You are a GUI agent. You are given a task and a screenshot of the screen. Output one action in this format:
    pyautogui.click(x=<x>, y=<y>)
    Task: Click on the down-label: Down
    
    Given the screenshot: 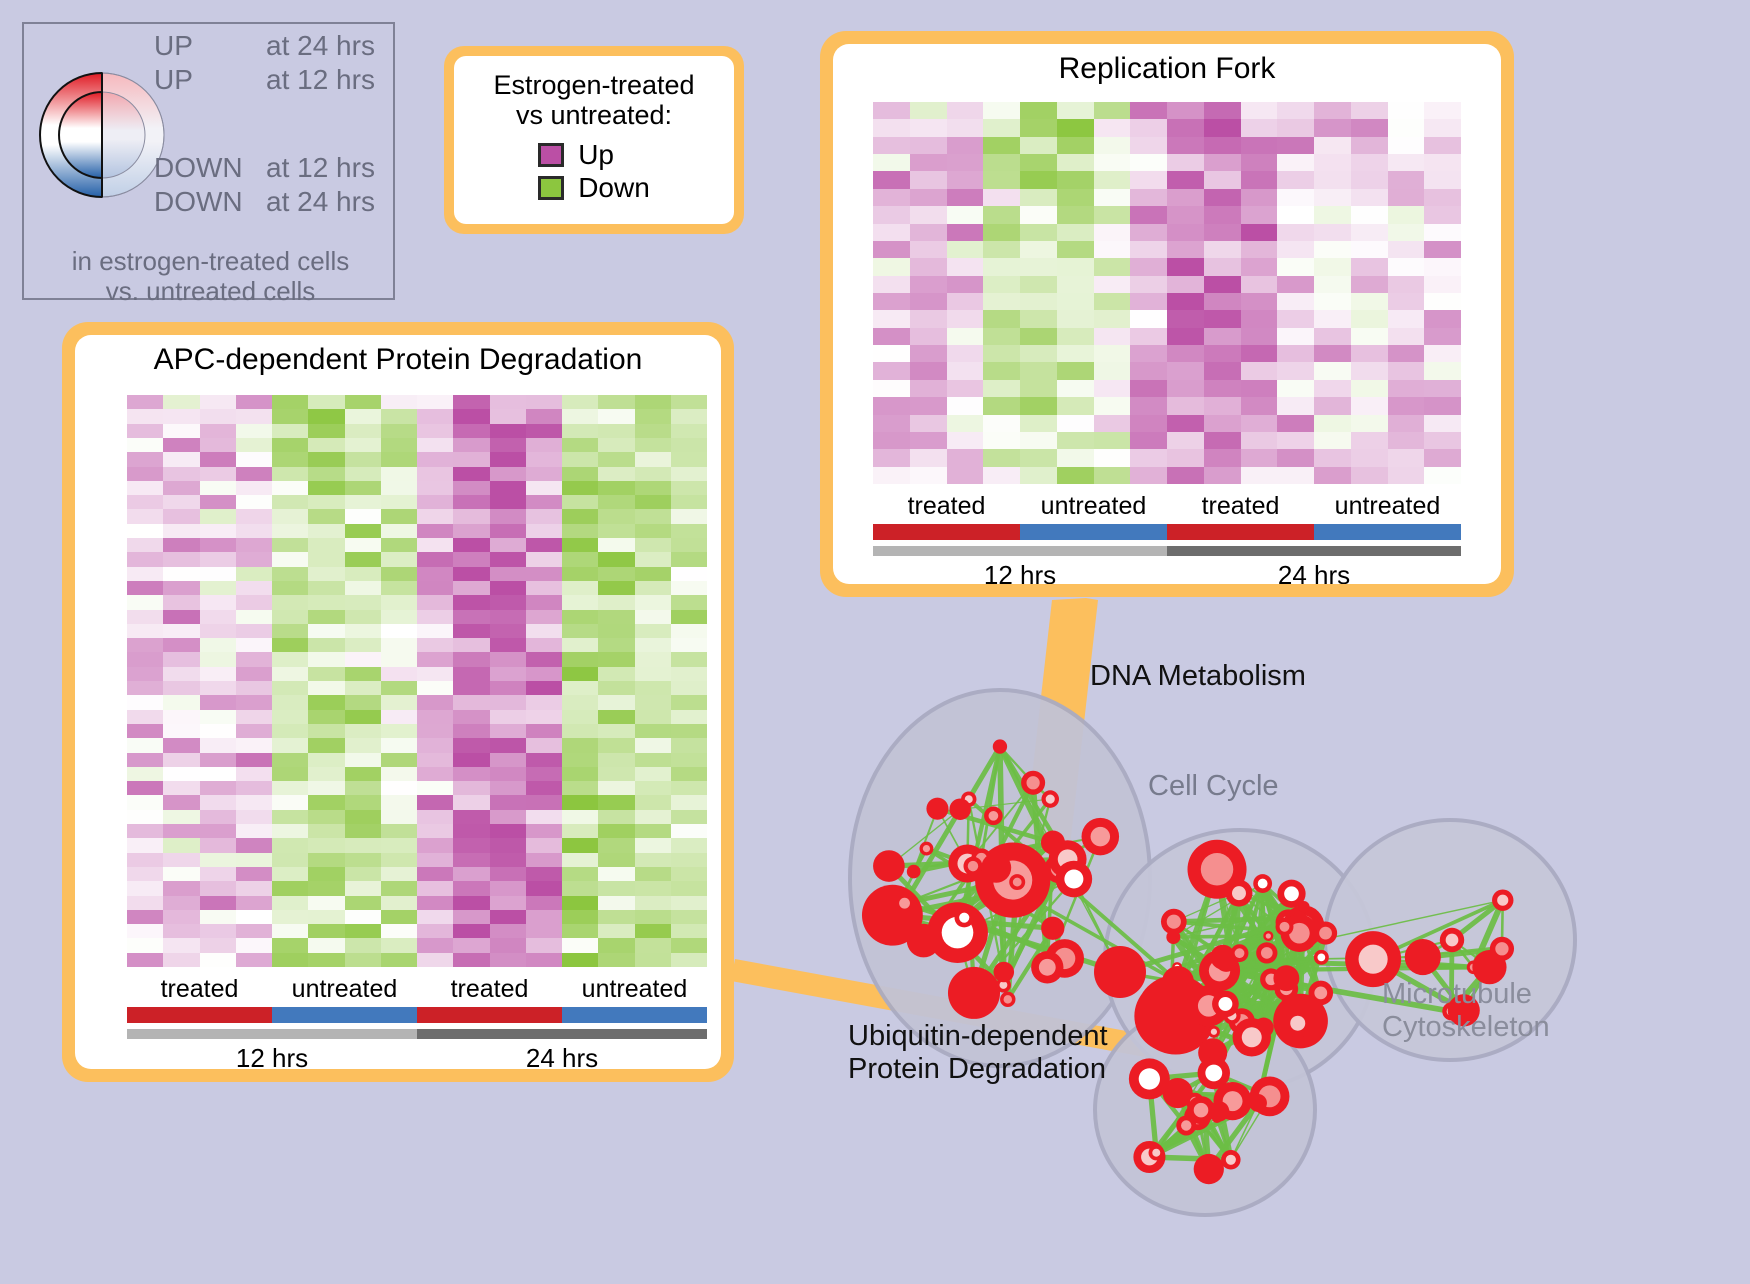 What is the action you would take?
    pyautogui.click(x=614, y=188)
    